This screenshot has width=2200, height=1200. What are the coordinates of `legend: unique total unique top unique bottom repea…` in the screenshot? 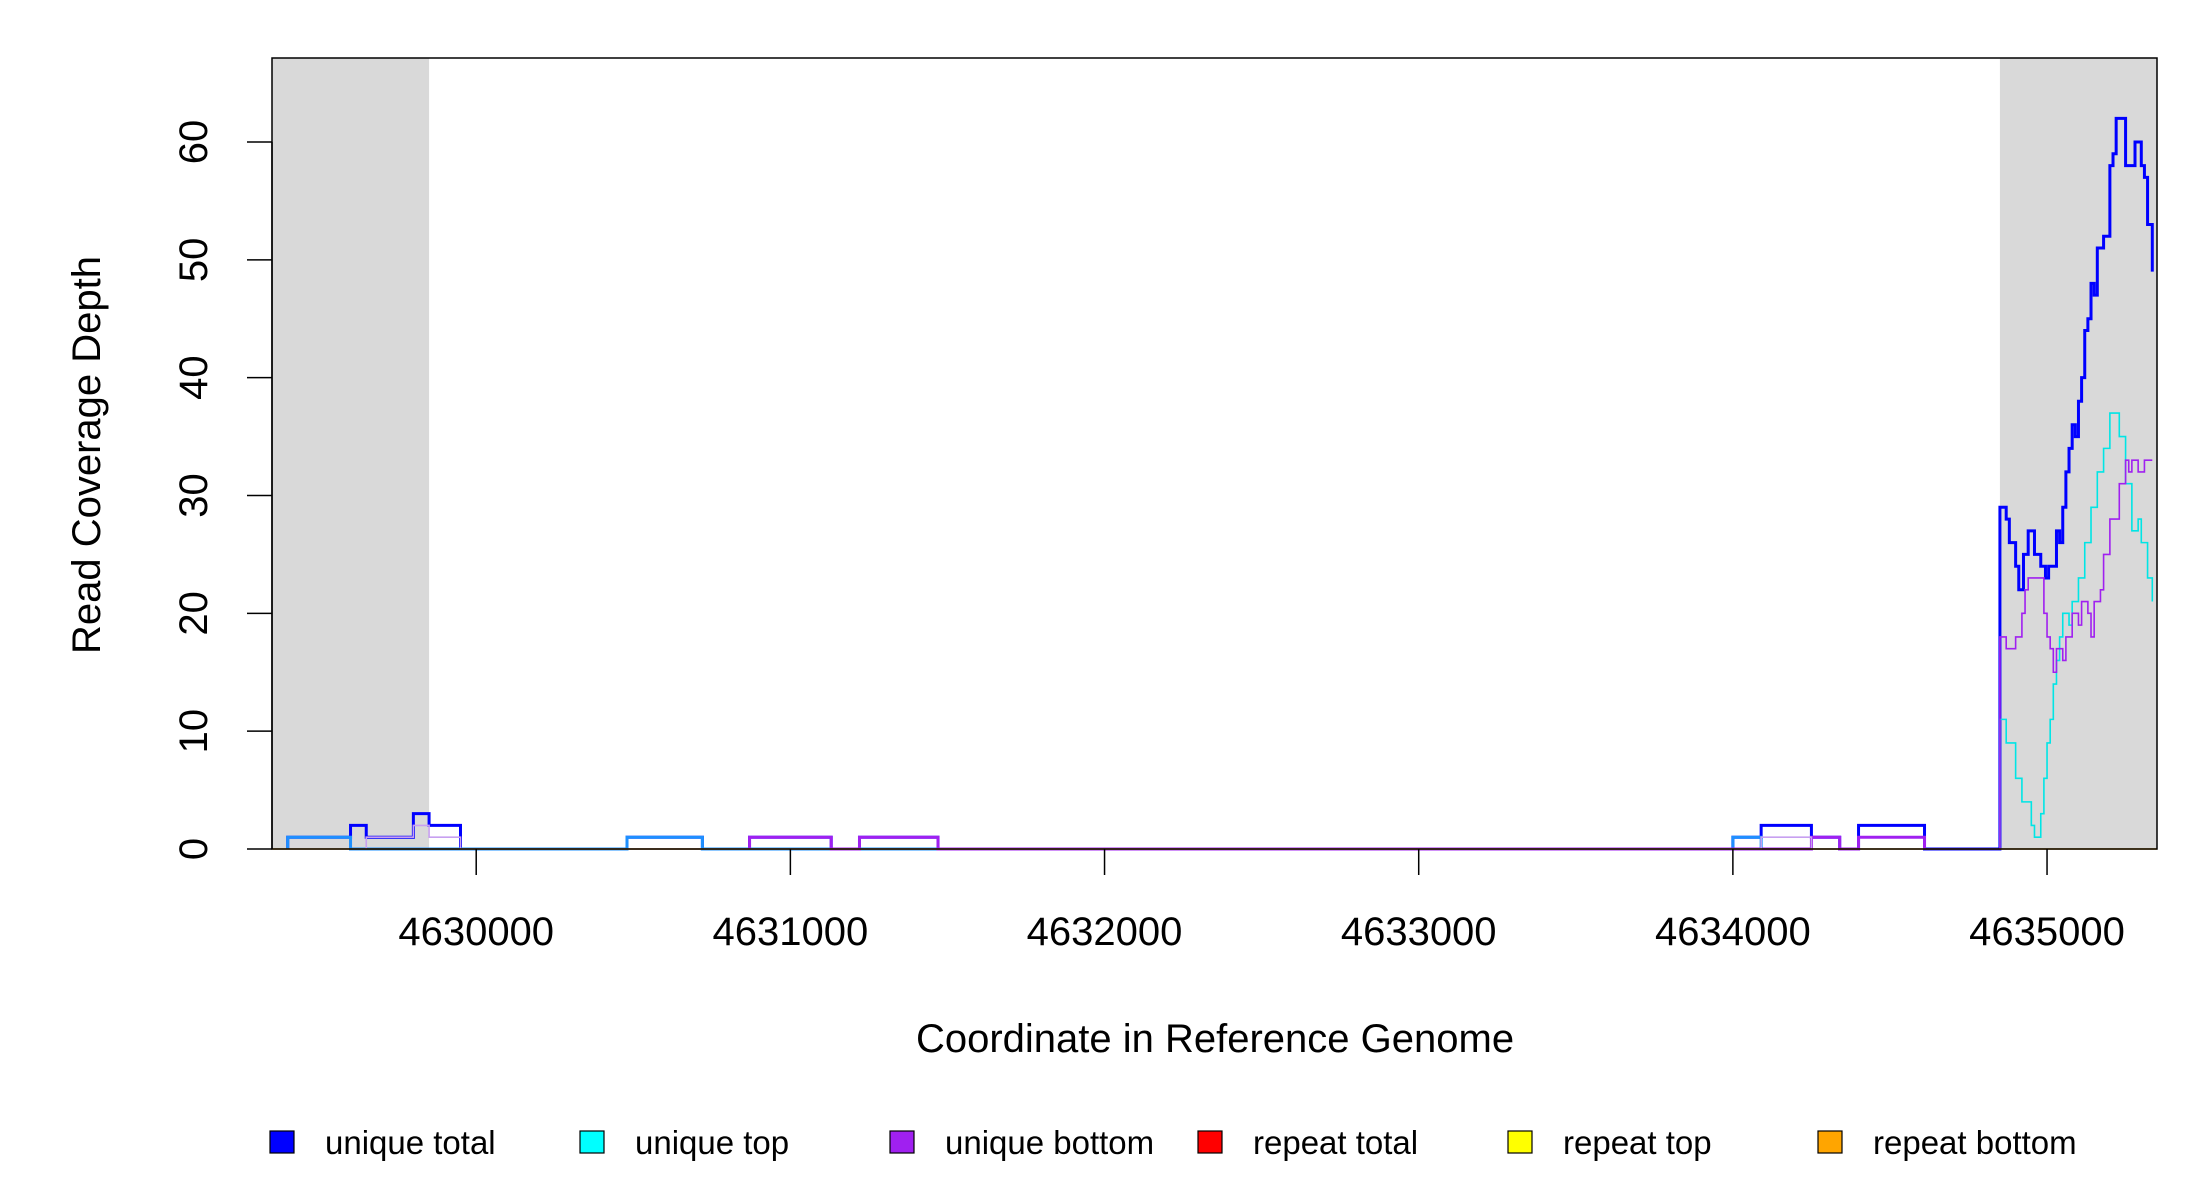 It's located at (1173, 1142).